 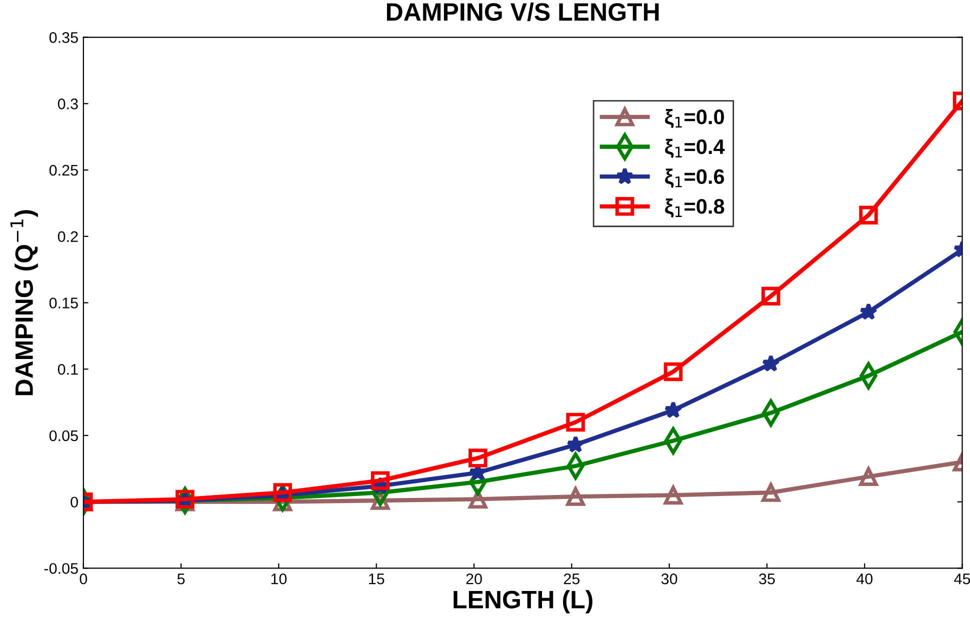 I want to click on legend-label: ξ$_{1}$=0.4, so click(x=695, y=148).